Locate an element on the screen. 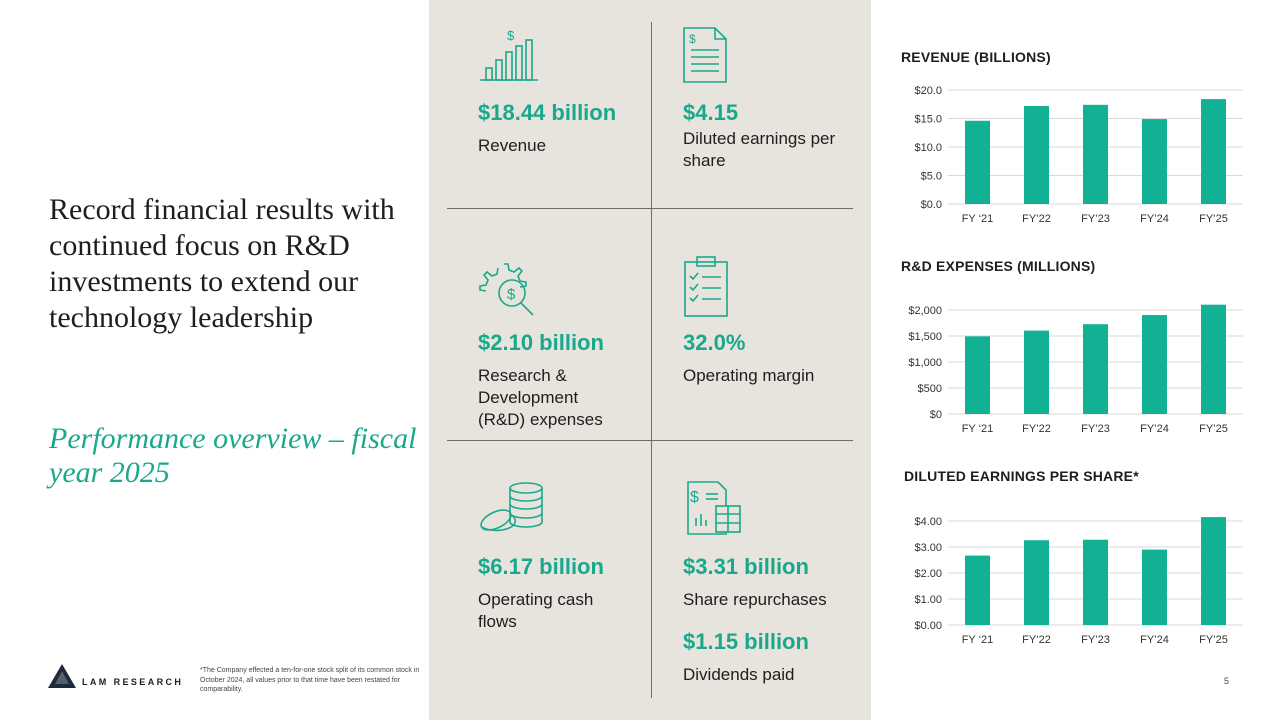  kpi-margin-value: 32.0% is located at coordinates (714, 342).